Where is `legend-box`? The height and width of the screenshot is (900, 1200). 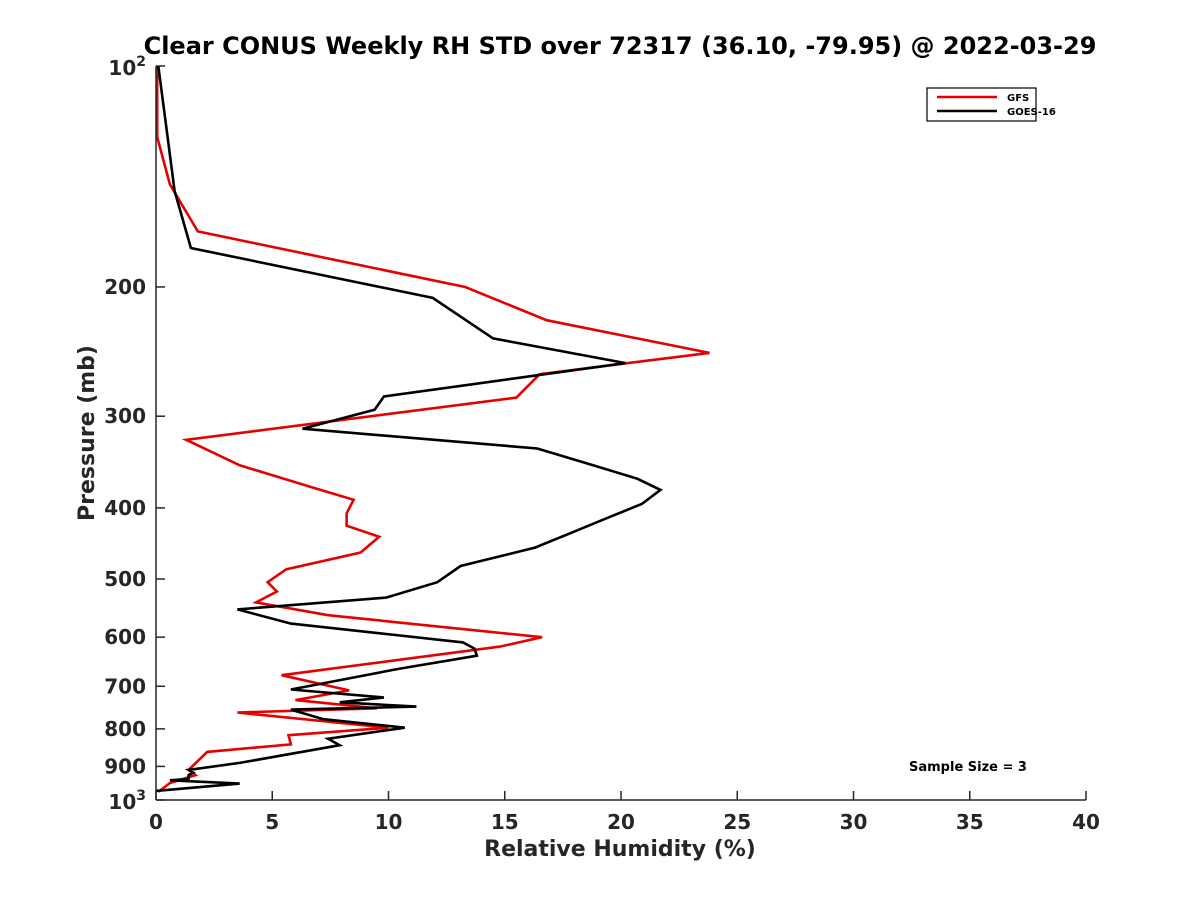 legend-box is located at coordinates (981, 104).